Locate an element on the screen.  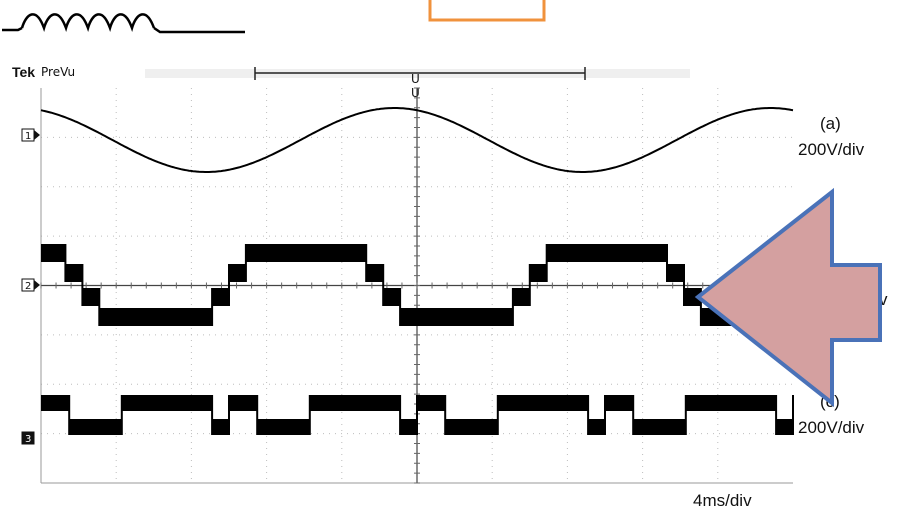
series-a-scale: 200V/div is located at coordinates (831, 149).